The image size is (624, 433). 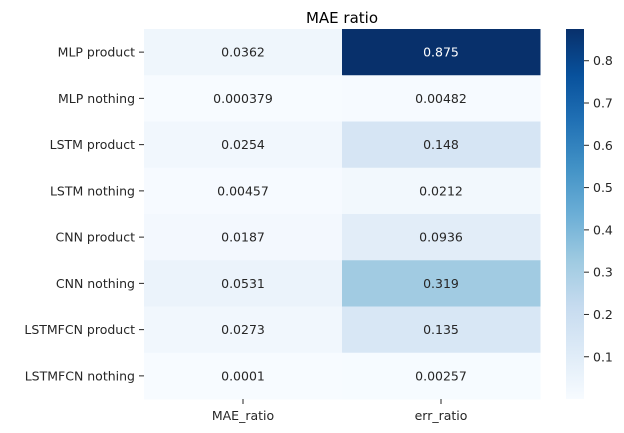 I want to click on cell-value-label: 0.875, so click(x=441, y=52).